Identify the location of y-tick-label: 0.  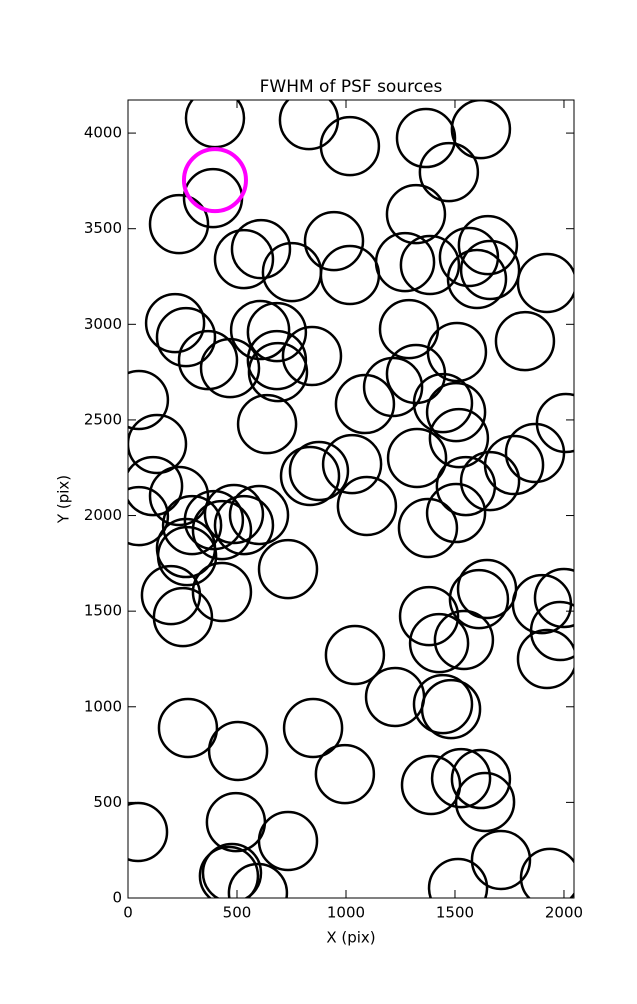
(117, 898).